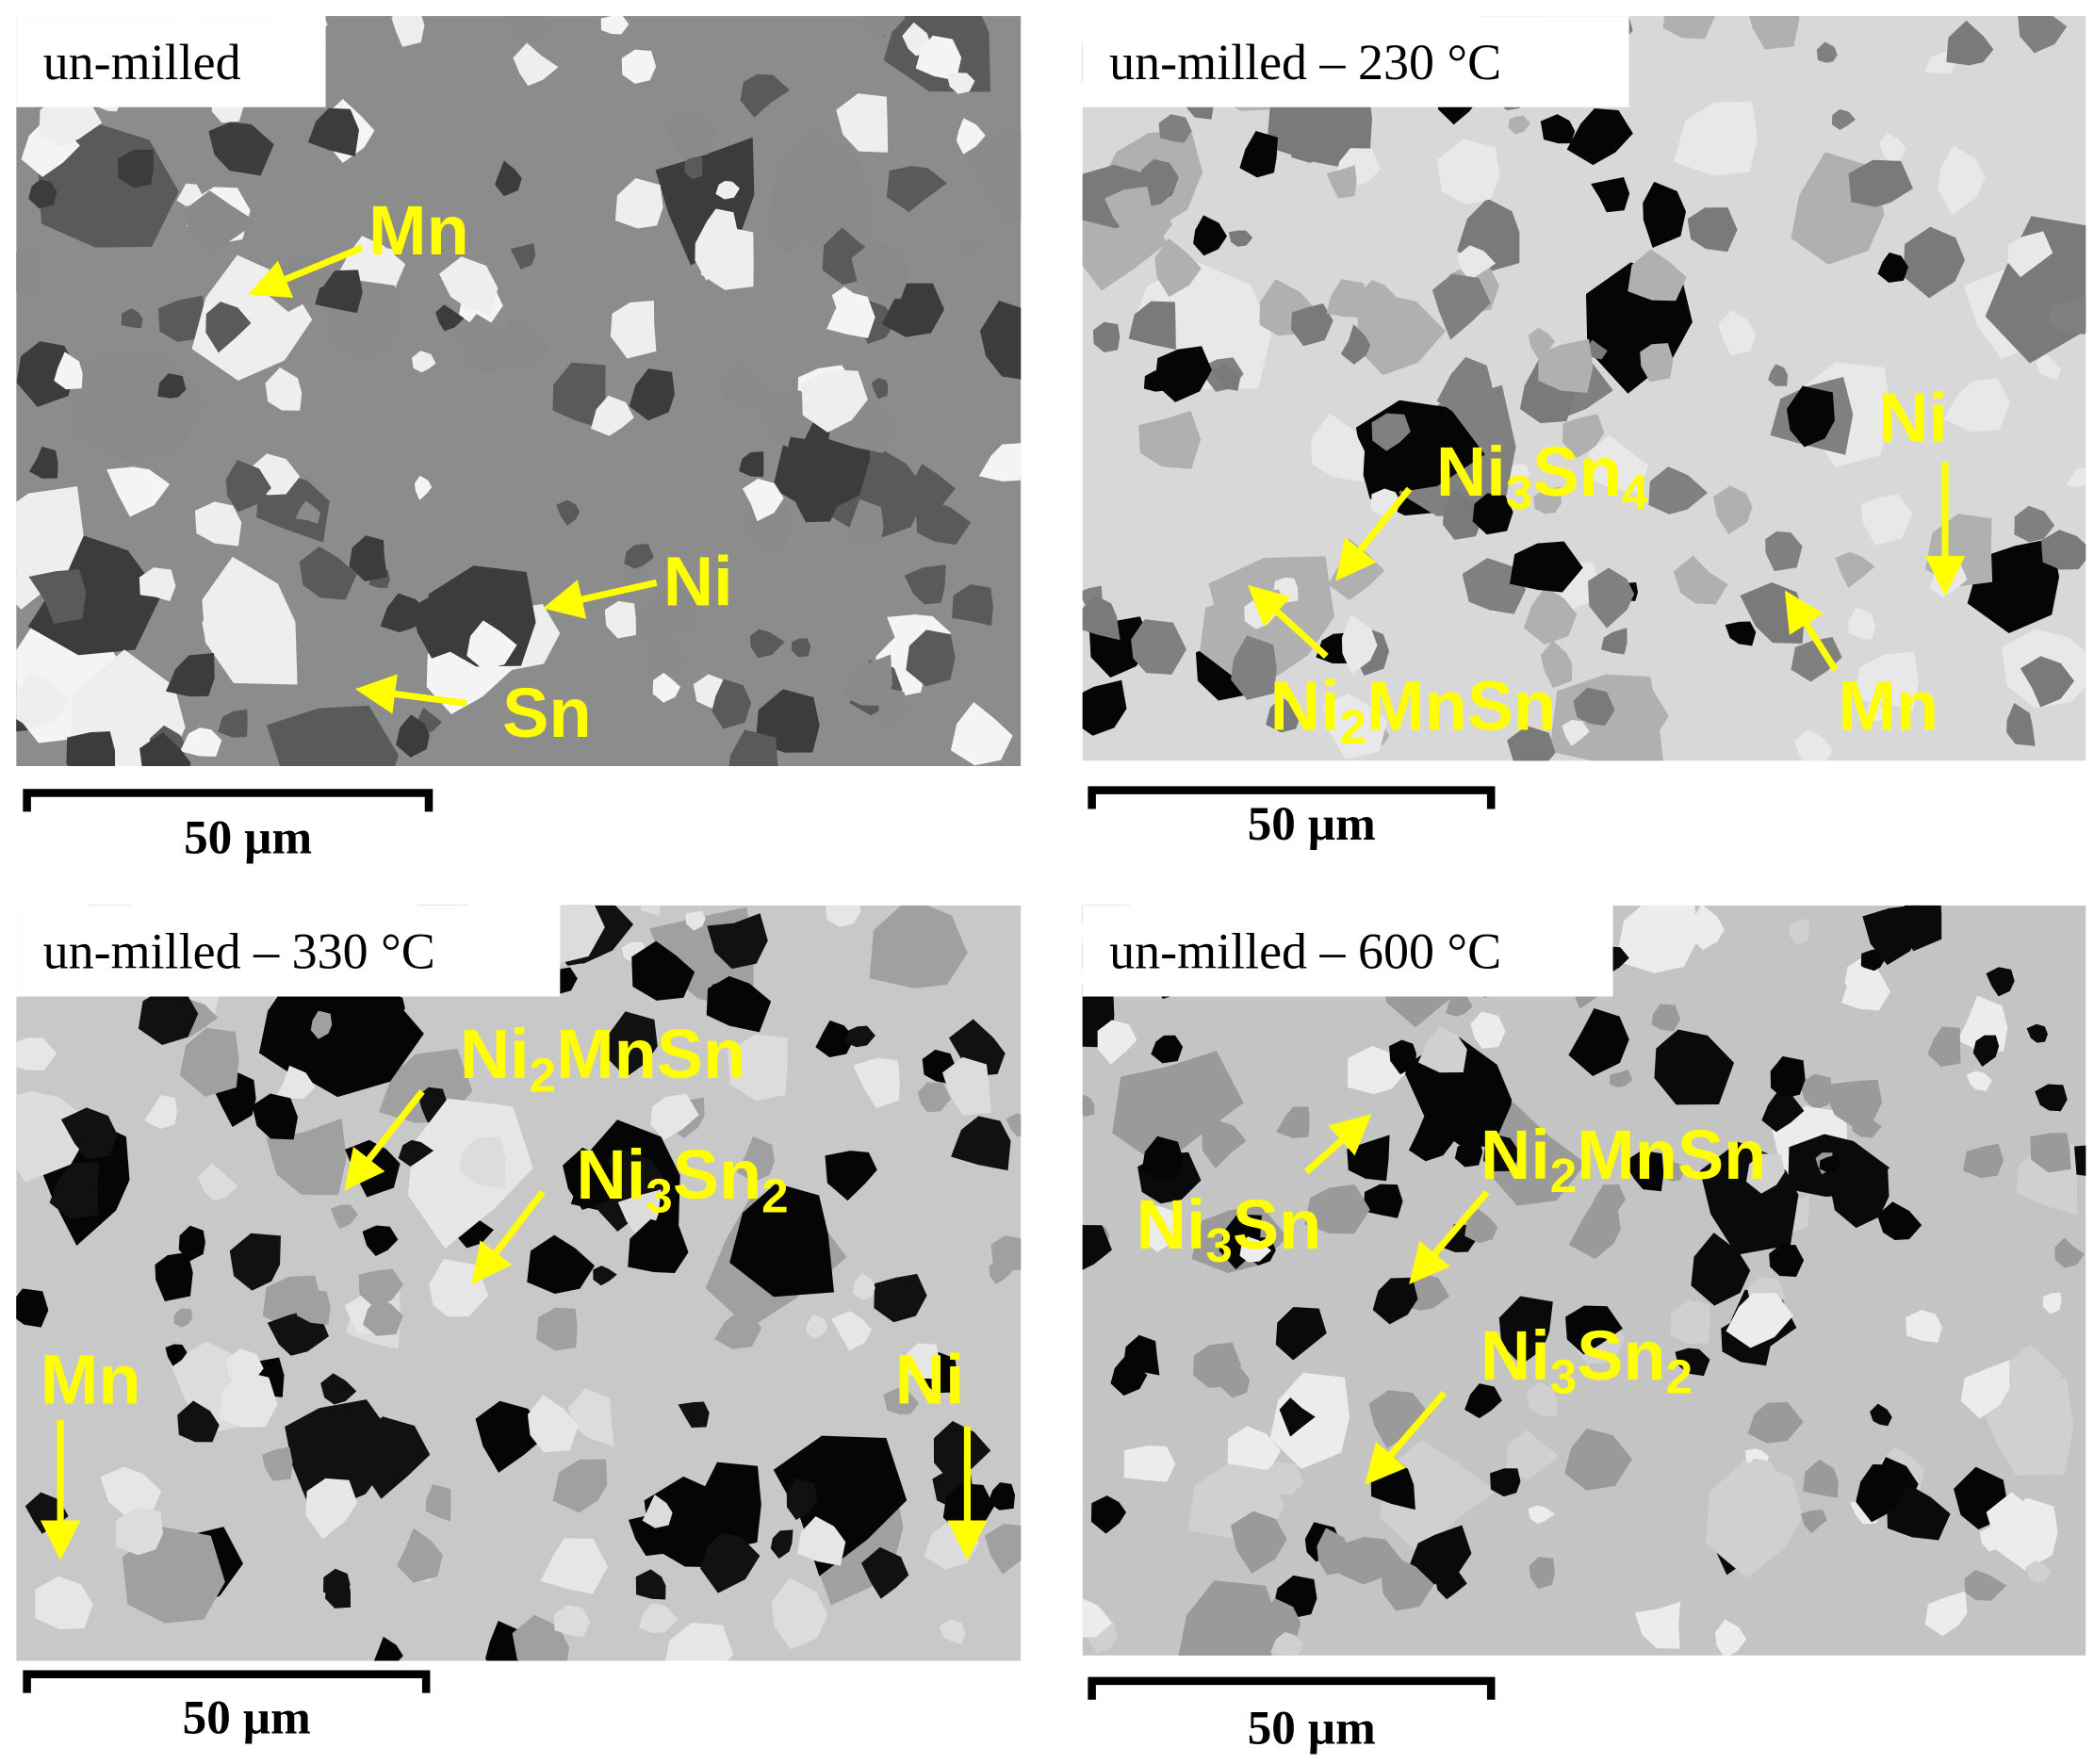 The image size is (2094, 1764). Describe the element at coordinates (227, 1681) in the screenshot. I see `scale-bar` at that location.